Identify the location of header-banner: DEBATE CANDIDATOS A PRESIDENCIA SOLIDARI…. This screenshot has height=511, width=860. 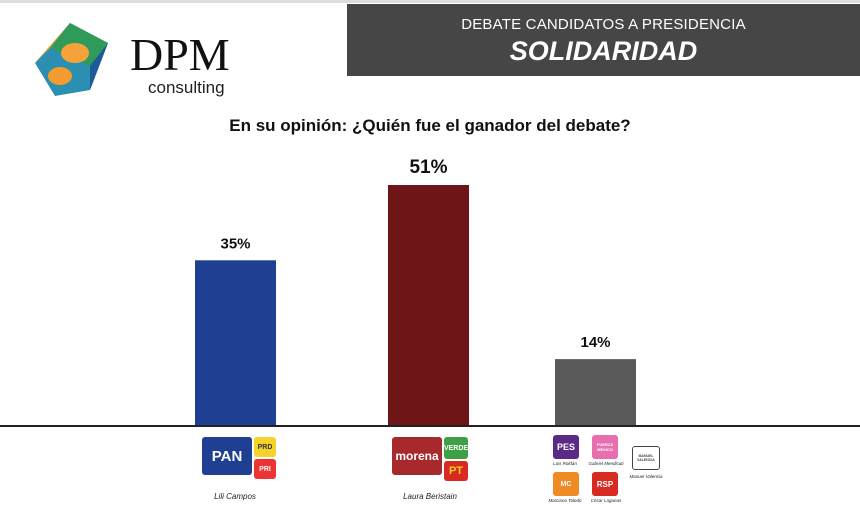
(603, 40).